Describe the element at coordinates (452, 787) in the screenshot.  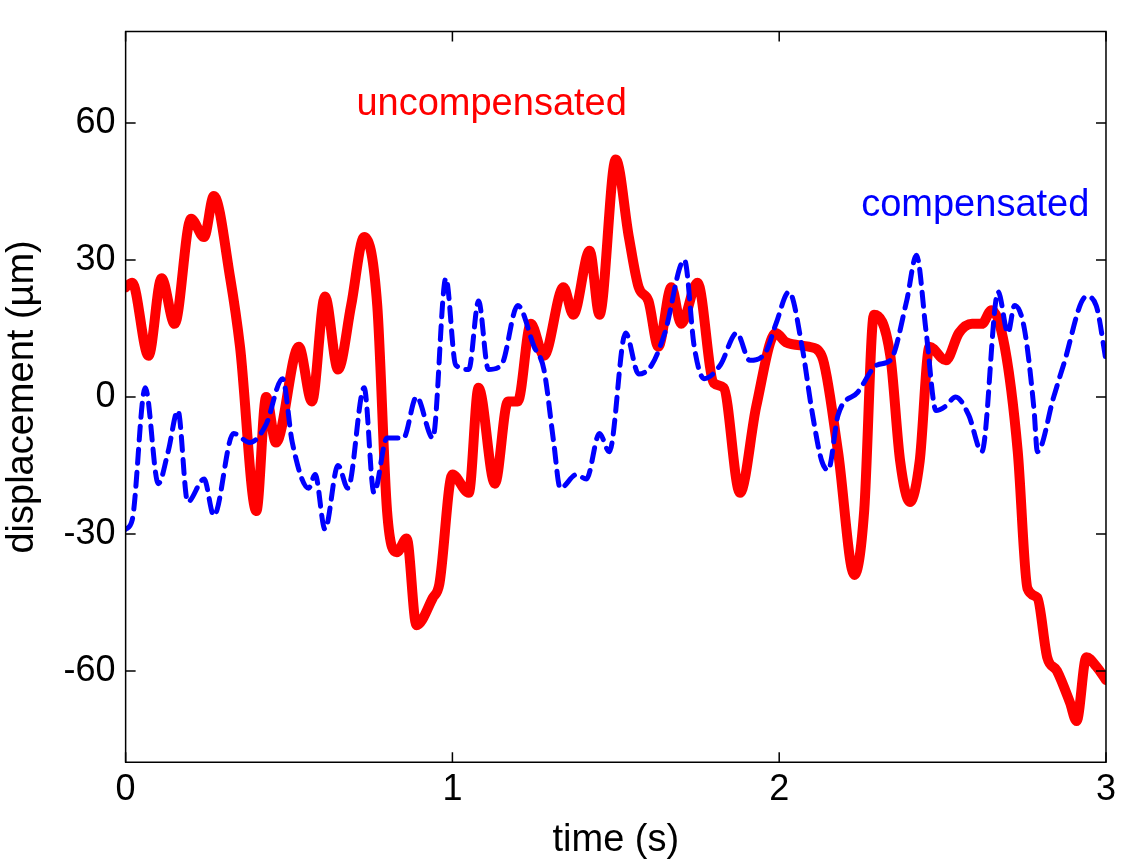
I see `x-tick-label: 1` at that location.